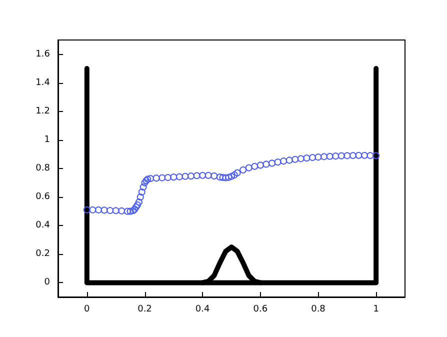 The image size is (447, 337). What do you see at coordinates (43, 54) in the screenshot?
I see `y-tick-label: 1.6` at bounding box center [43, 54].